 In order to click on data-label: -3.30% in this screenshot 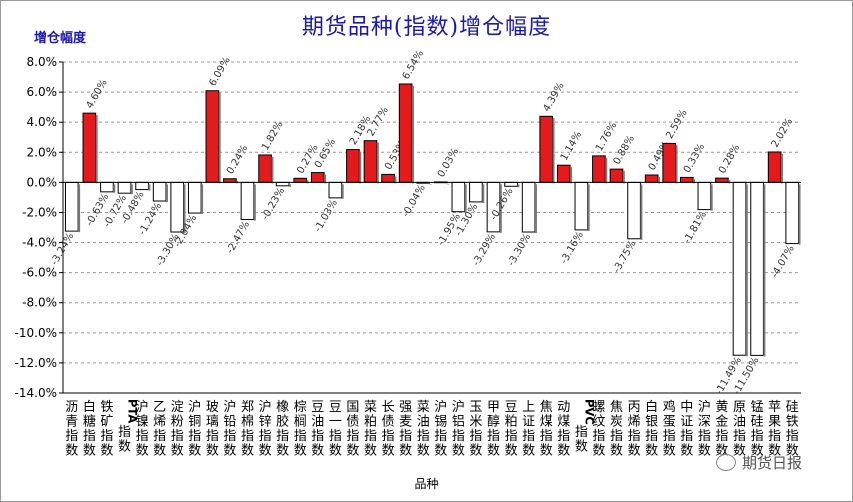, I will do `click(519, 250)`.